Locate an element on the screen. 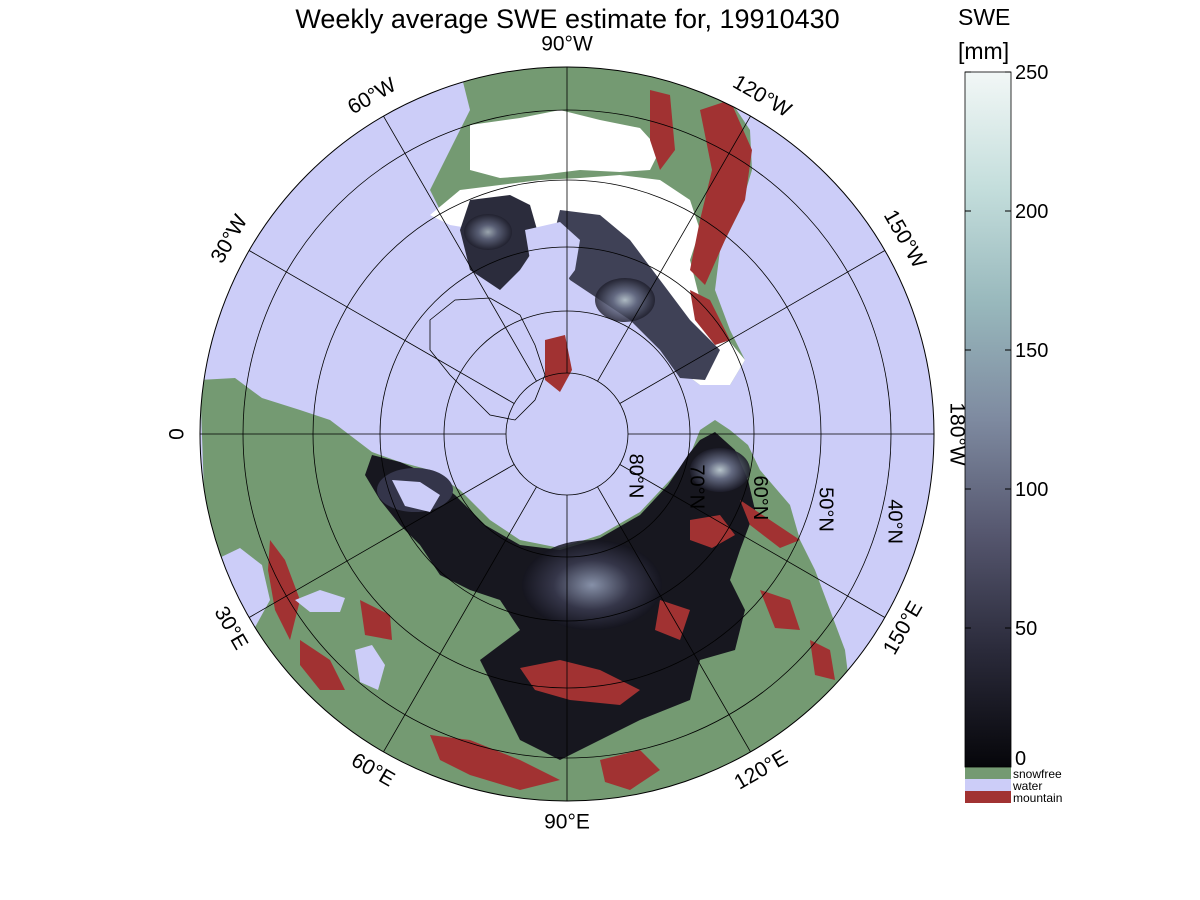  north-america-mountains is located at coordinates (648, 241).